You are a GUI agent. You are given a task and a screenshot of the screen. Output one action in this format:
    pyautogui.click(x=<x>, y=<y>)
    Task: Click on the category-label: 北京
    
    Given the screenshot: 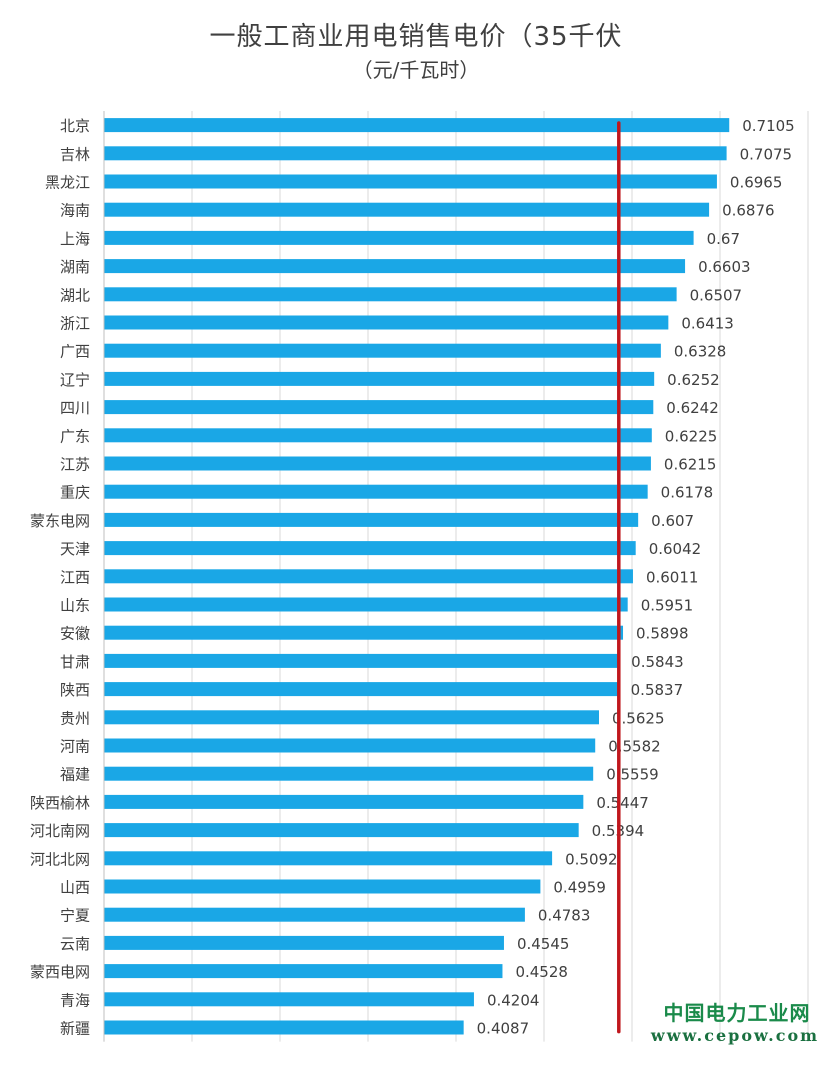 What is the action you would take?
    pyautogui.click(x=75, y=126)
    